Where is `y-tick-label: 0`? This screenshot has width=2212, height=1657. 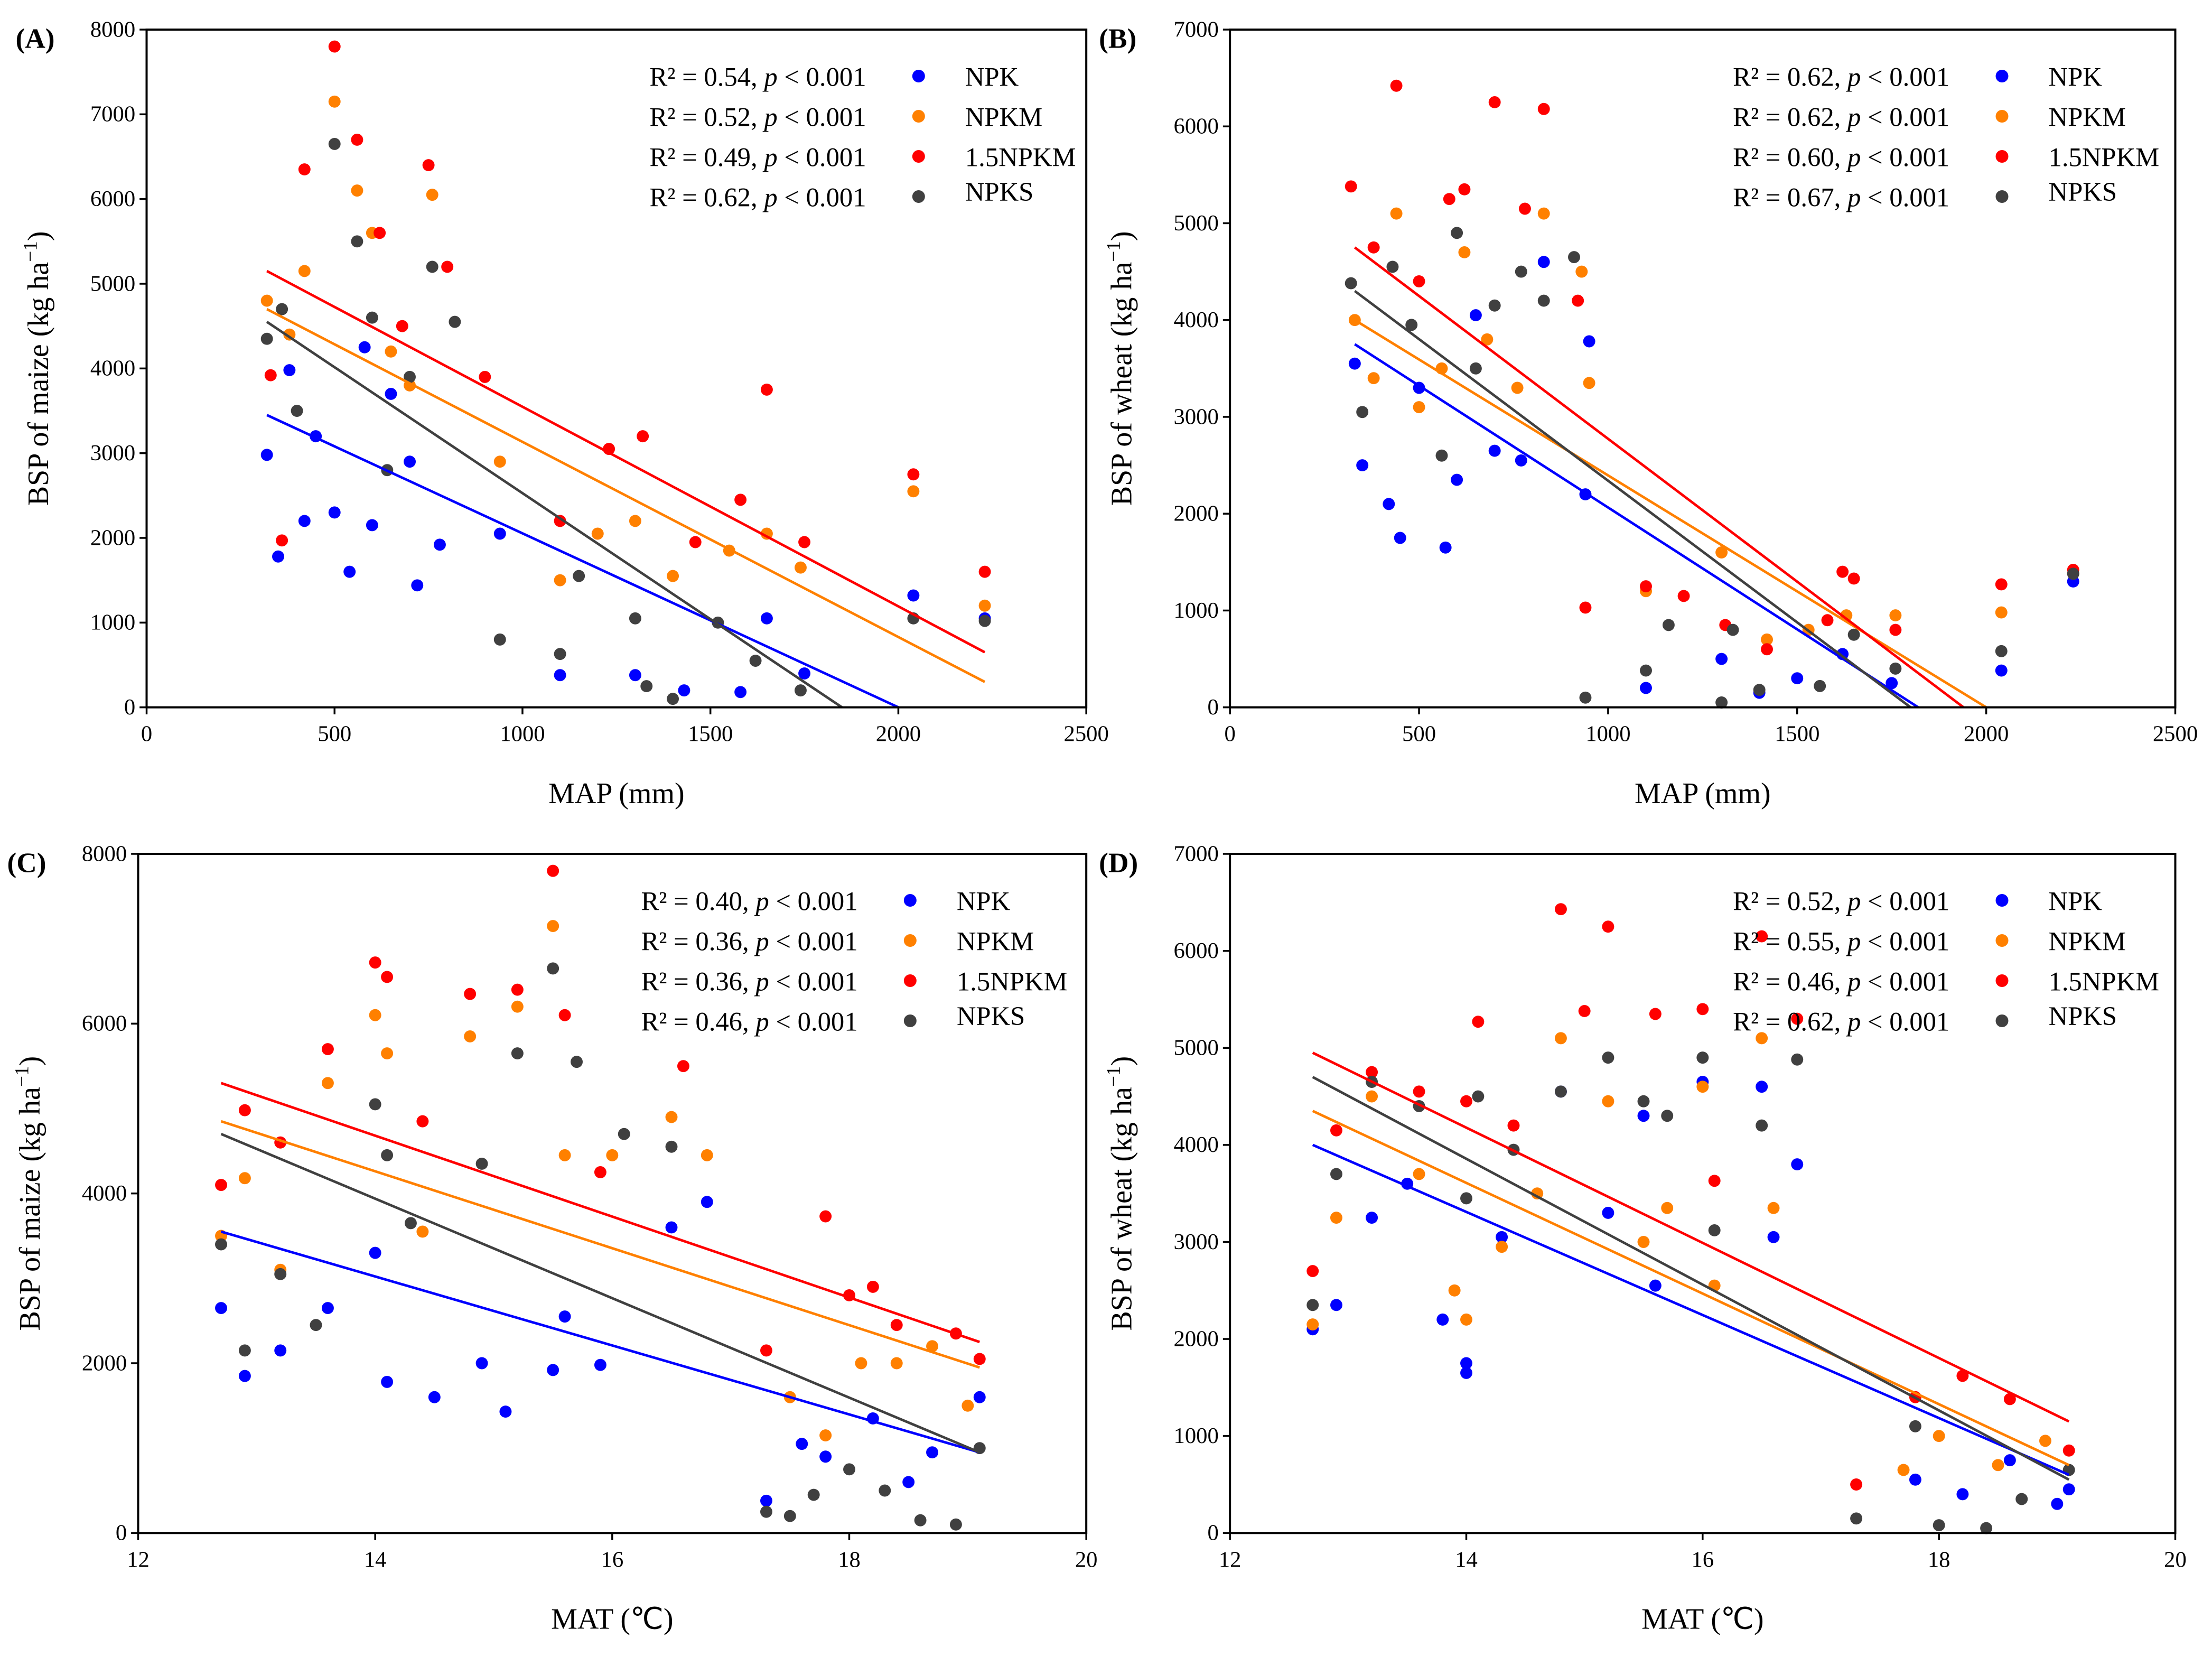
y-tick-label: 0 is located at coordinates (129, 707).